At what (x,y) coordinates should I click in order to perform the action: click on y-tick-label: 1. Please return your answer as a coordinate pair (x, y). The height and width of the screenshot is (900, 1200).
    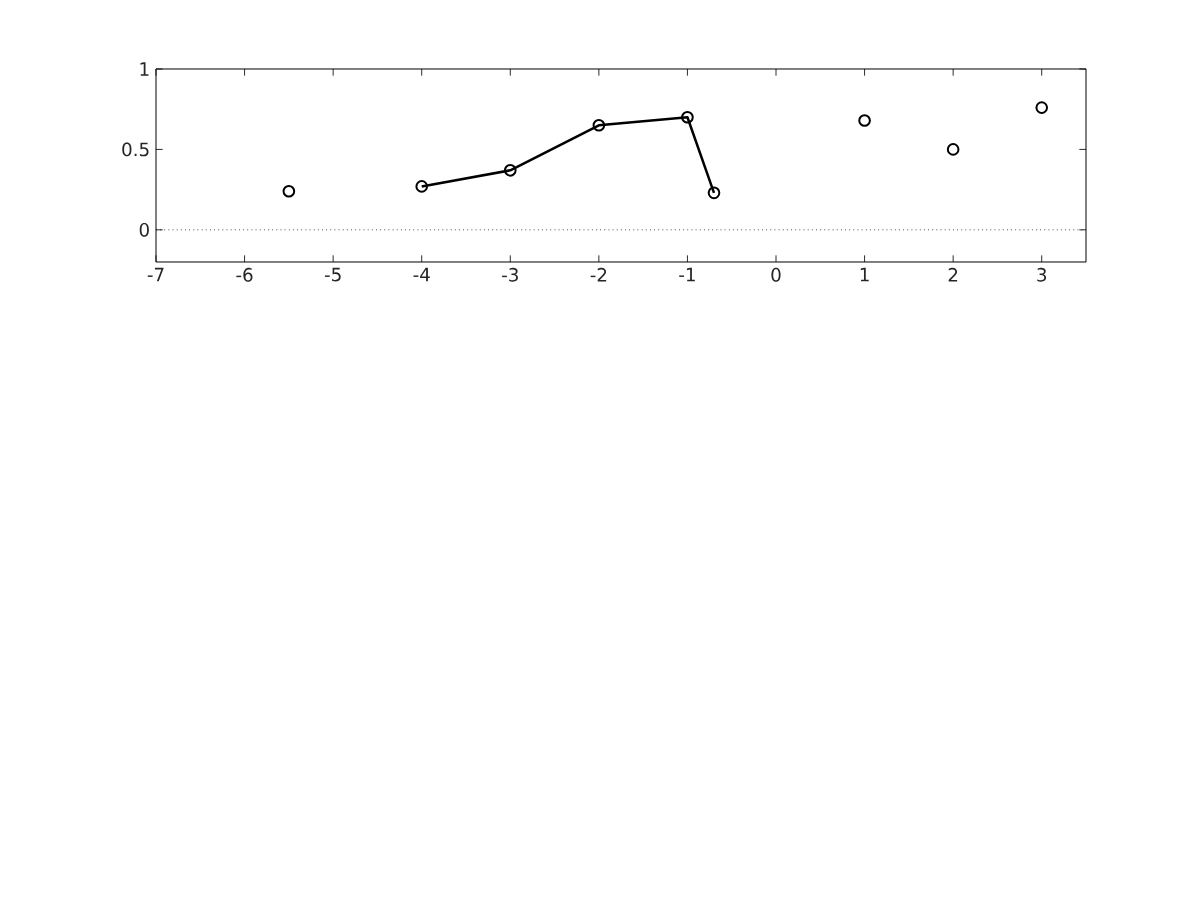
    Looking at the image, I should click on (144, 69).